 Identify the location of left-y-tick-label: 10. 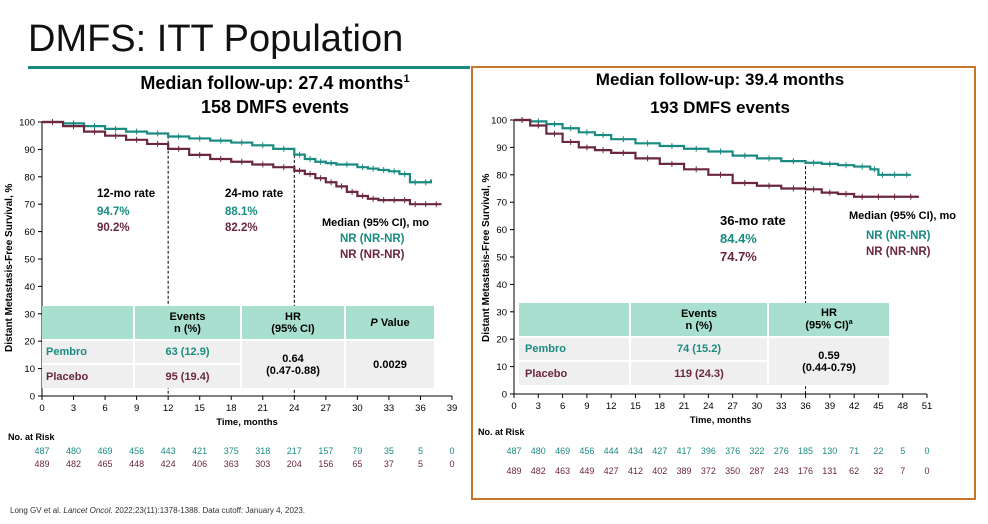
(29, 369).